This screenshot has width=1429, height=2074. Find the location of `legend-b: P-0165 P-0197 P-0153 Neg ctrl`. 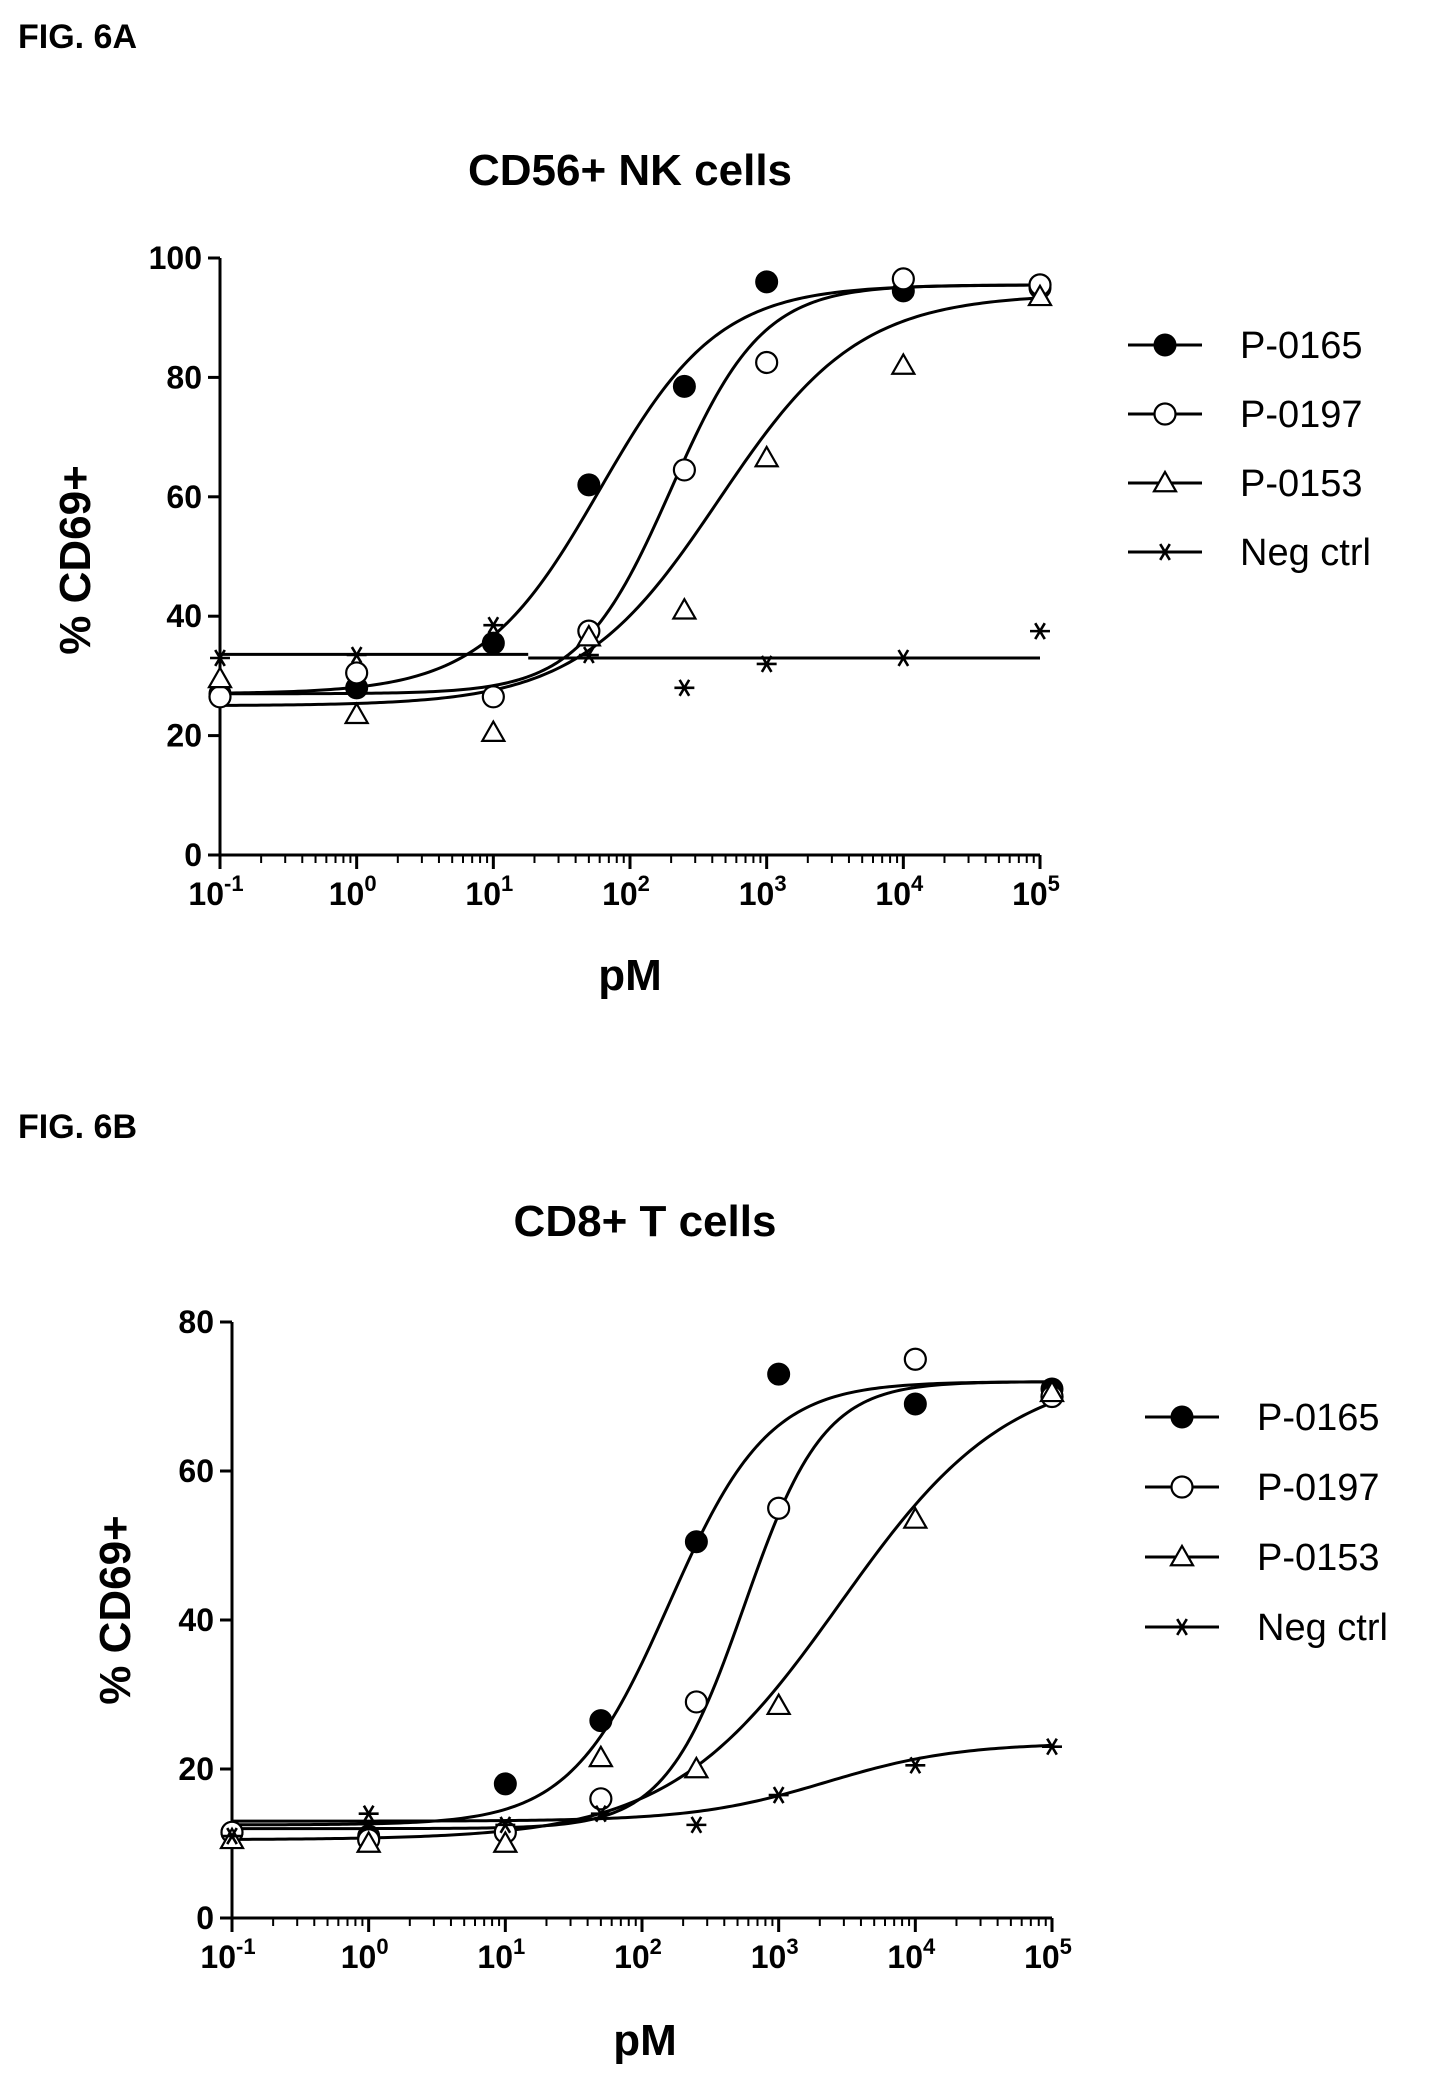

legend-b: P-0165 P-0197 P-0153 Neg ctrl is located at coordinates (1266, 1523).